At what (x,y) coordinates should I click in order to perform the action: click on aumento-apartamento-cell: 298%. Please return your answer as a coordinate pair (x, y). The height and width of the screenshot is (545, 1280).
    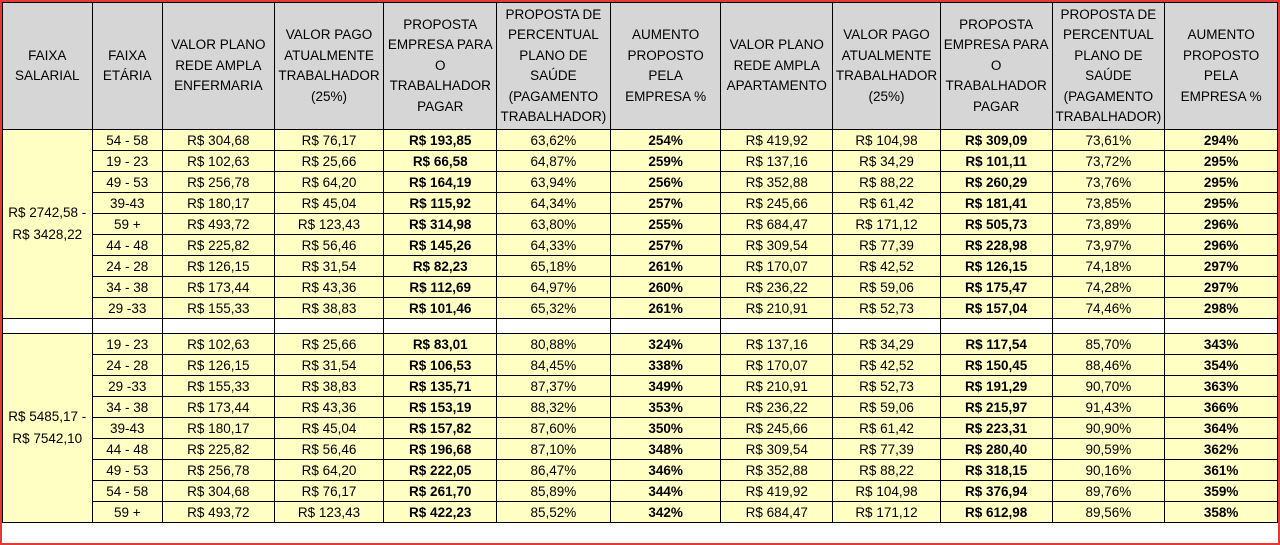
    Looking at the image, I should click on (1221, 308).